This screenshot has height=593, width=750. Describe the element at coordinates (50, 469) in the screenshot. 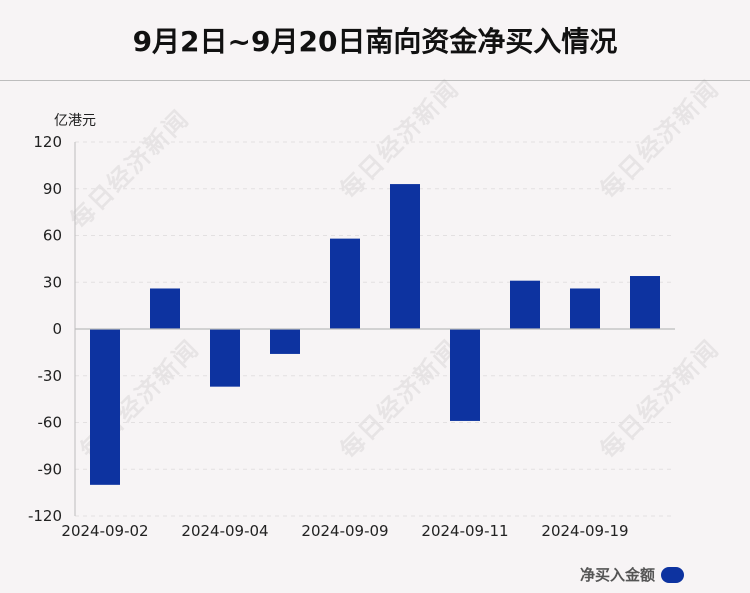

I see `y-tick-label: -90` at that location.